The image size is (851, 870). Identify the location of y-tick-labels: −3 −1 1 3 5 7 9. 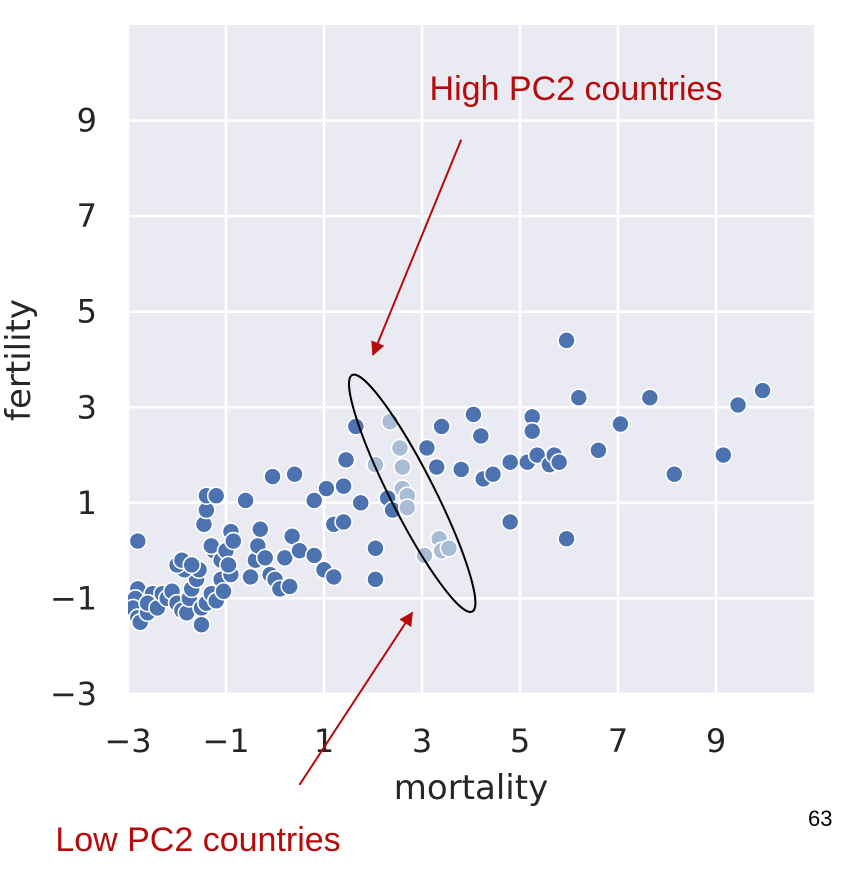
(73, 407).